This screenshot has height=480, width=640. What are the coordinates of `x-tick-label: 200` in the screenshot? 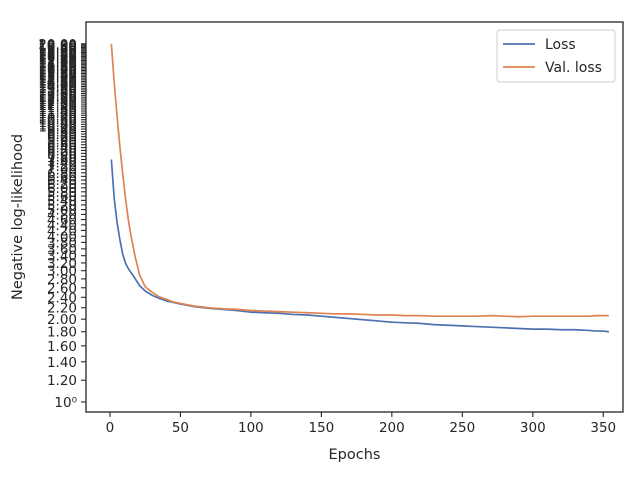 It's located at (392, 428).